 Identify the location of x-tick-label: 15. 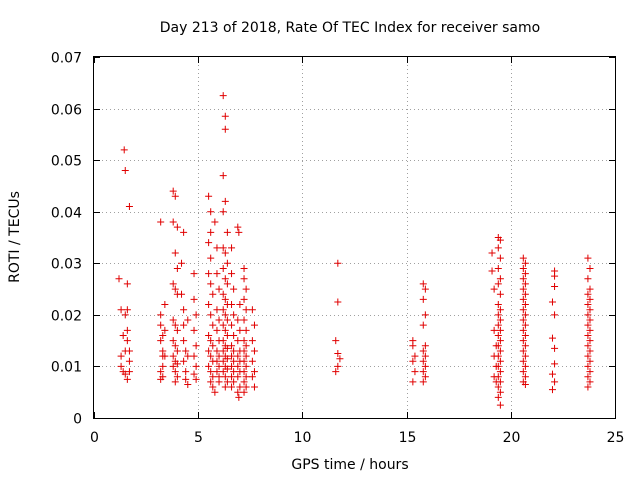
(408, 438).